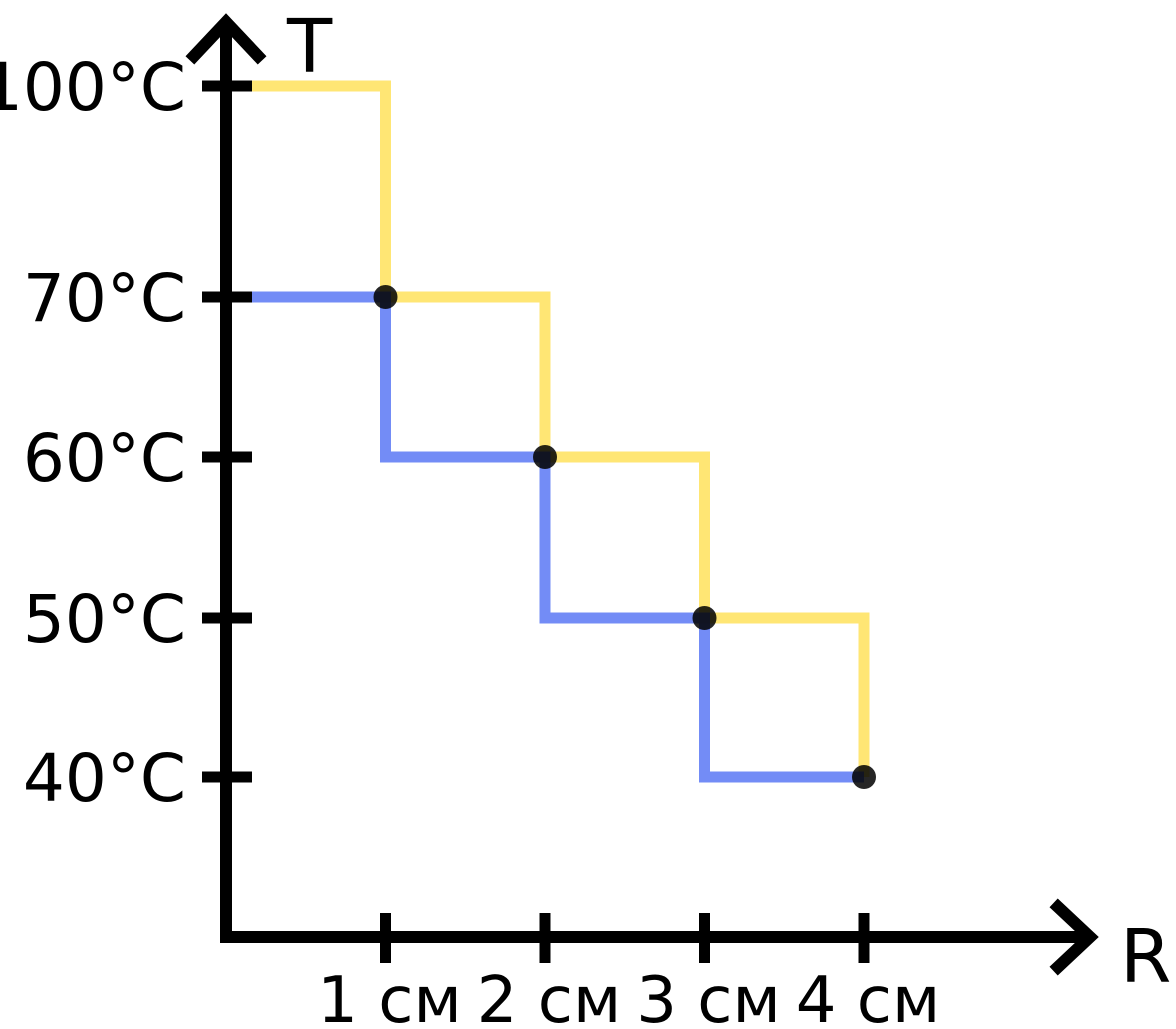 The image size is (1176, 1029). Describe the element at coordinates (549, 996) in the screenshot. I see `x-tick-label: 2 см` at that location.